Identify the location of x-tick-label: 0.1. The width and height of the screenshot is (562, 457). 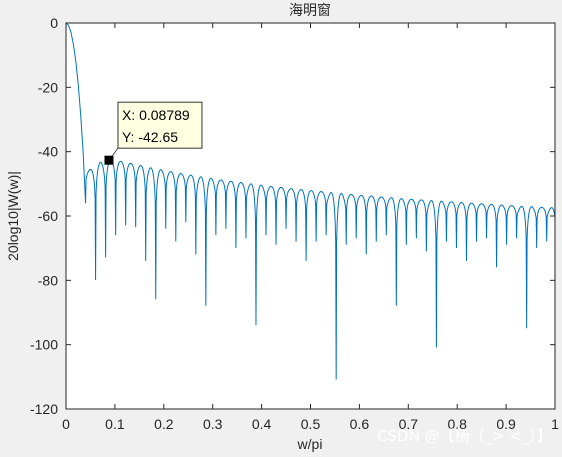
(115, 424).